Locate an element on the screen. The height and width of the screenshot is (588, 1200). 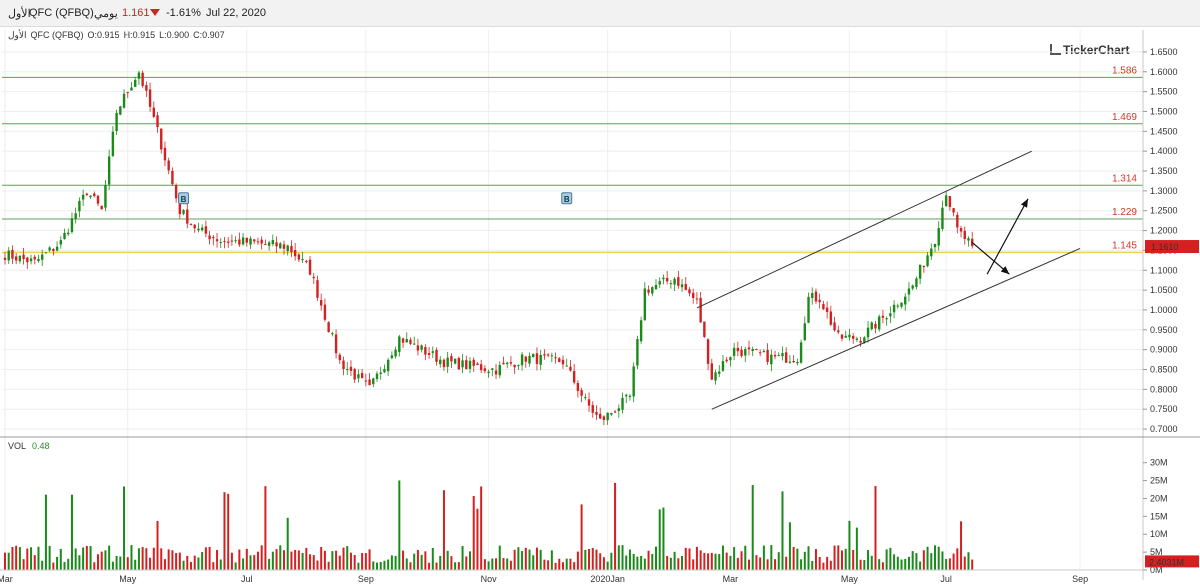
arrow-head-icon is located at coordinates (1024, 203).